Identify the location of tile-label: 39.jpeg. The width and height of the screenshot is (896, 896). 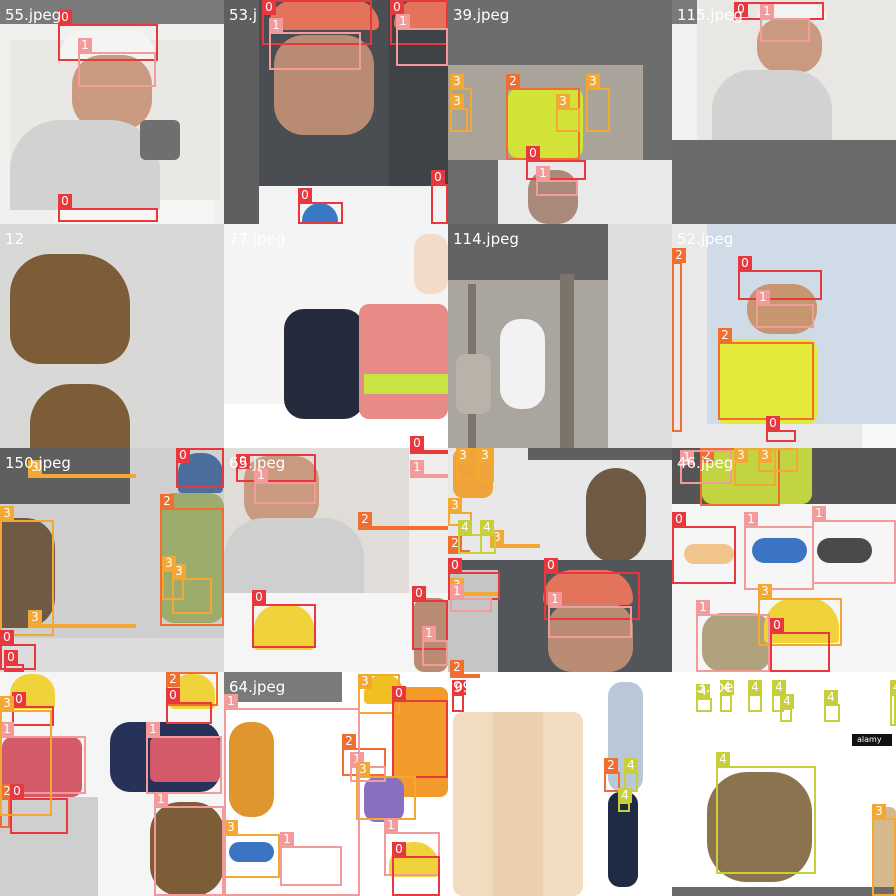
(481, 15).